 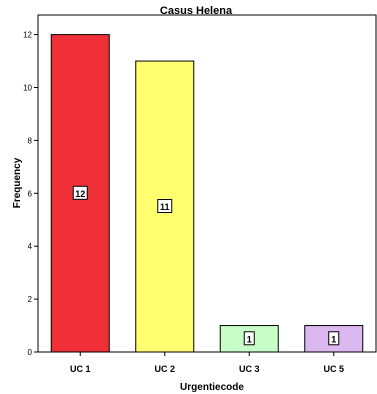 I want to click on y-tick-label: 6, so click(x=30, y=193).